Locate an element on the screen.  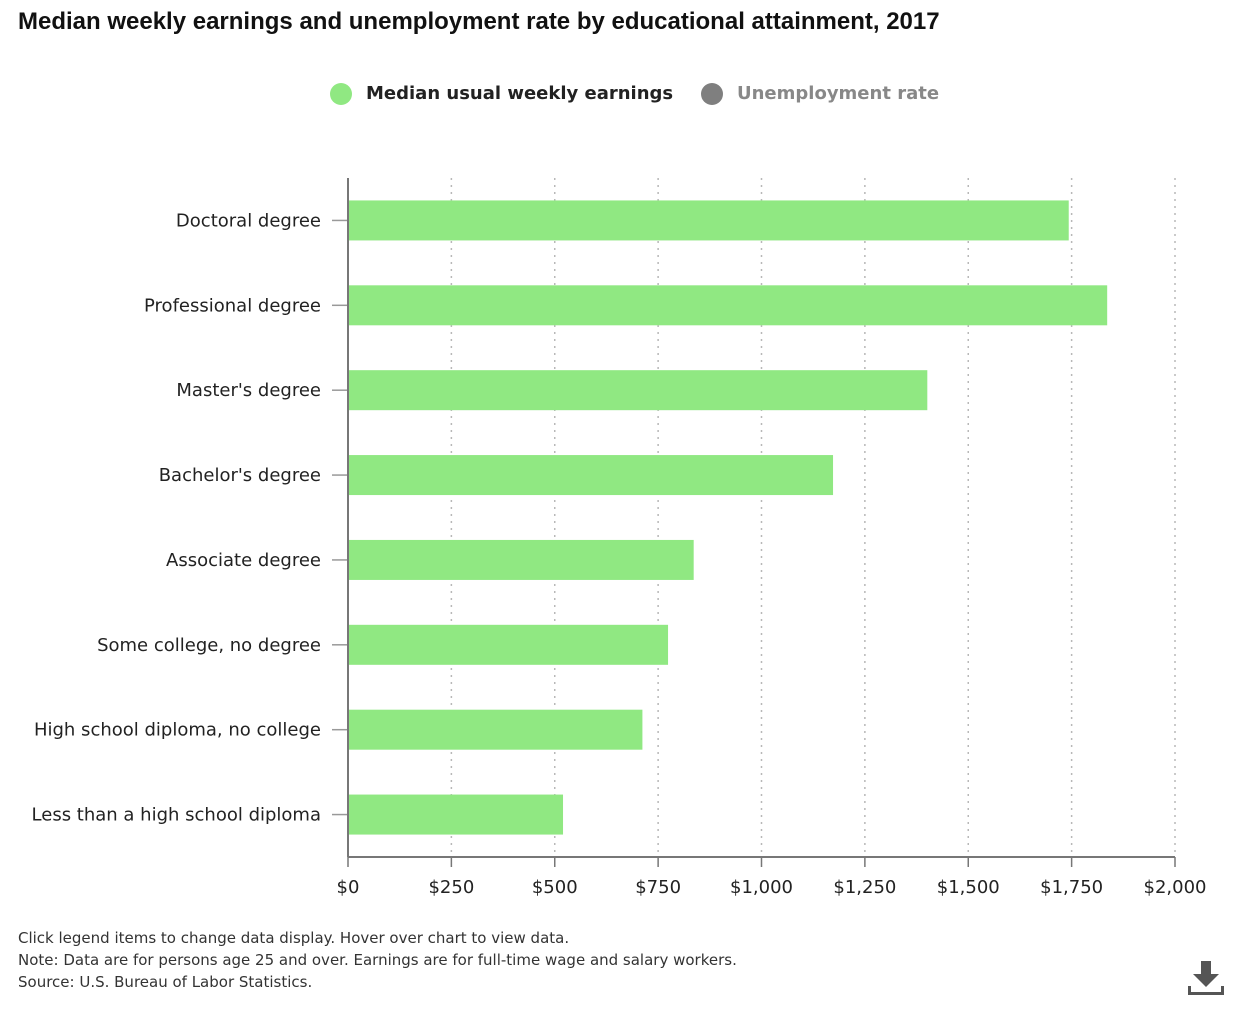
category-label: Some college, no degree is located at coordinates (209, 645).